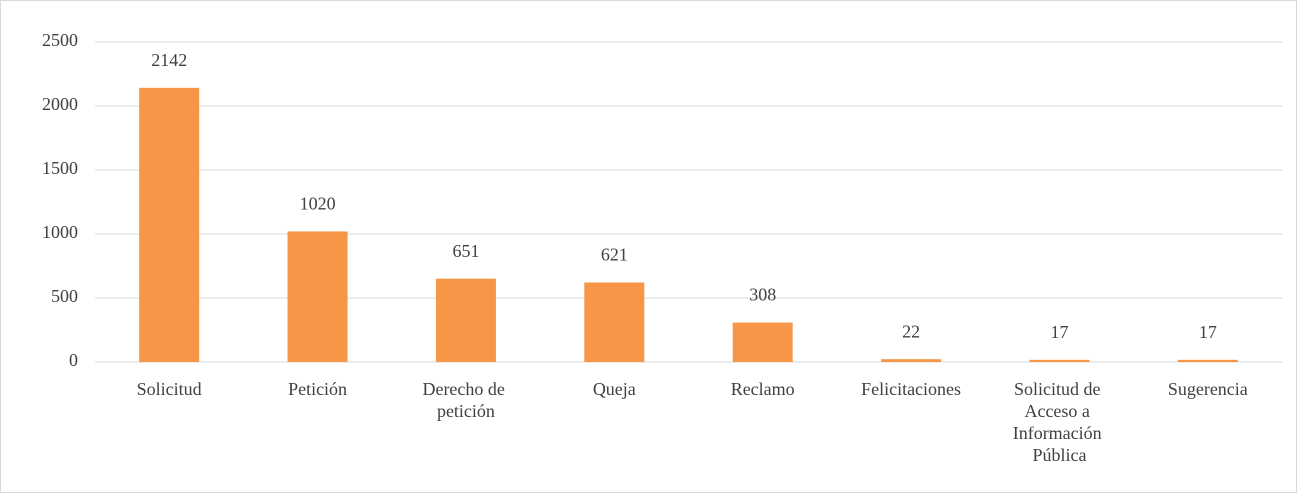  What do you see at coordinates (614, 255) in the screenshot?
I see `data-label: 621` at bounding box center [614, 255].